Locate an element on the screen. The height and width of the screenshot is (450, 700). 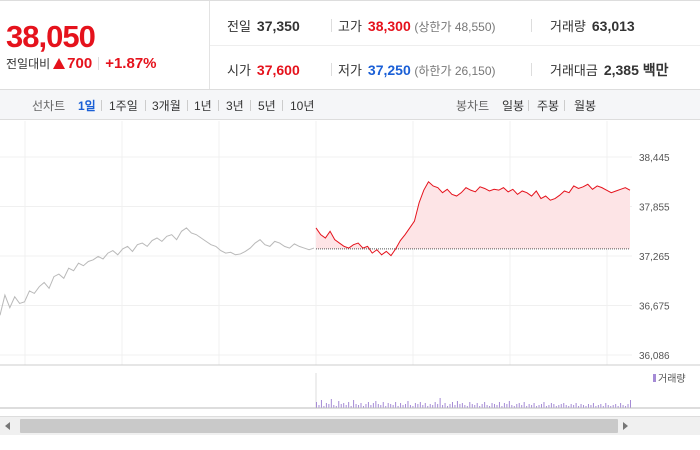
price-change: 전일대비 700 +1.87% is located at coordinates (81, 63).